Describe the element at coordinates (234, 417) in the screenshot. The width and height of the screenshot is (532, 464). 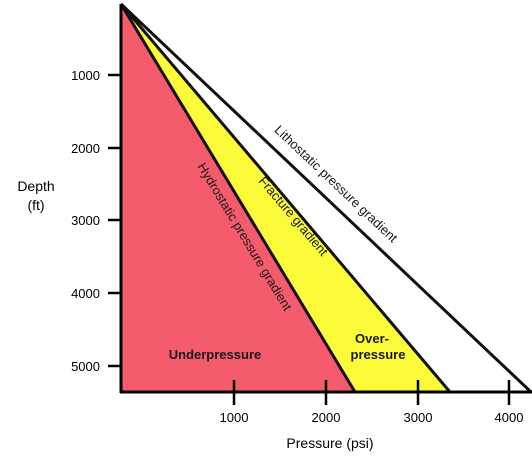
I see `x-tick-label: 1000` at that location.